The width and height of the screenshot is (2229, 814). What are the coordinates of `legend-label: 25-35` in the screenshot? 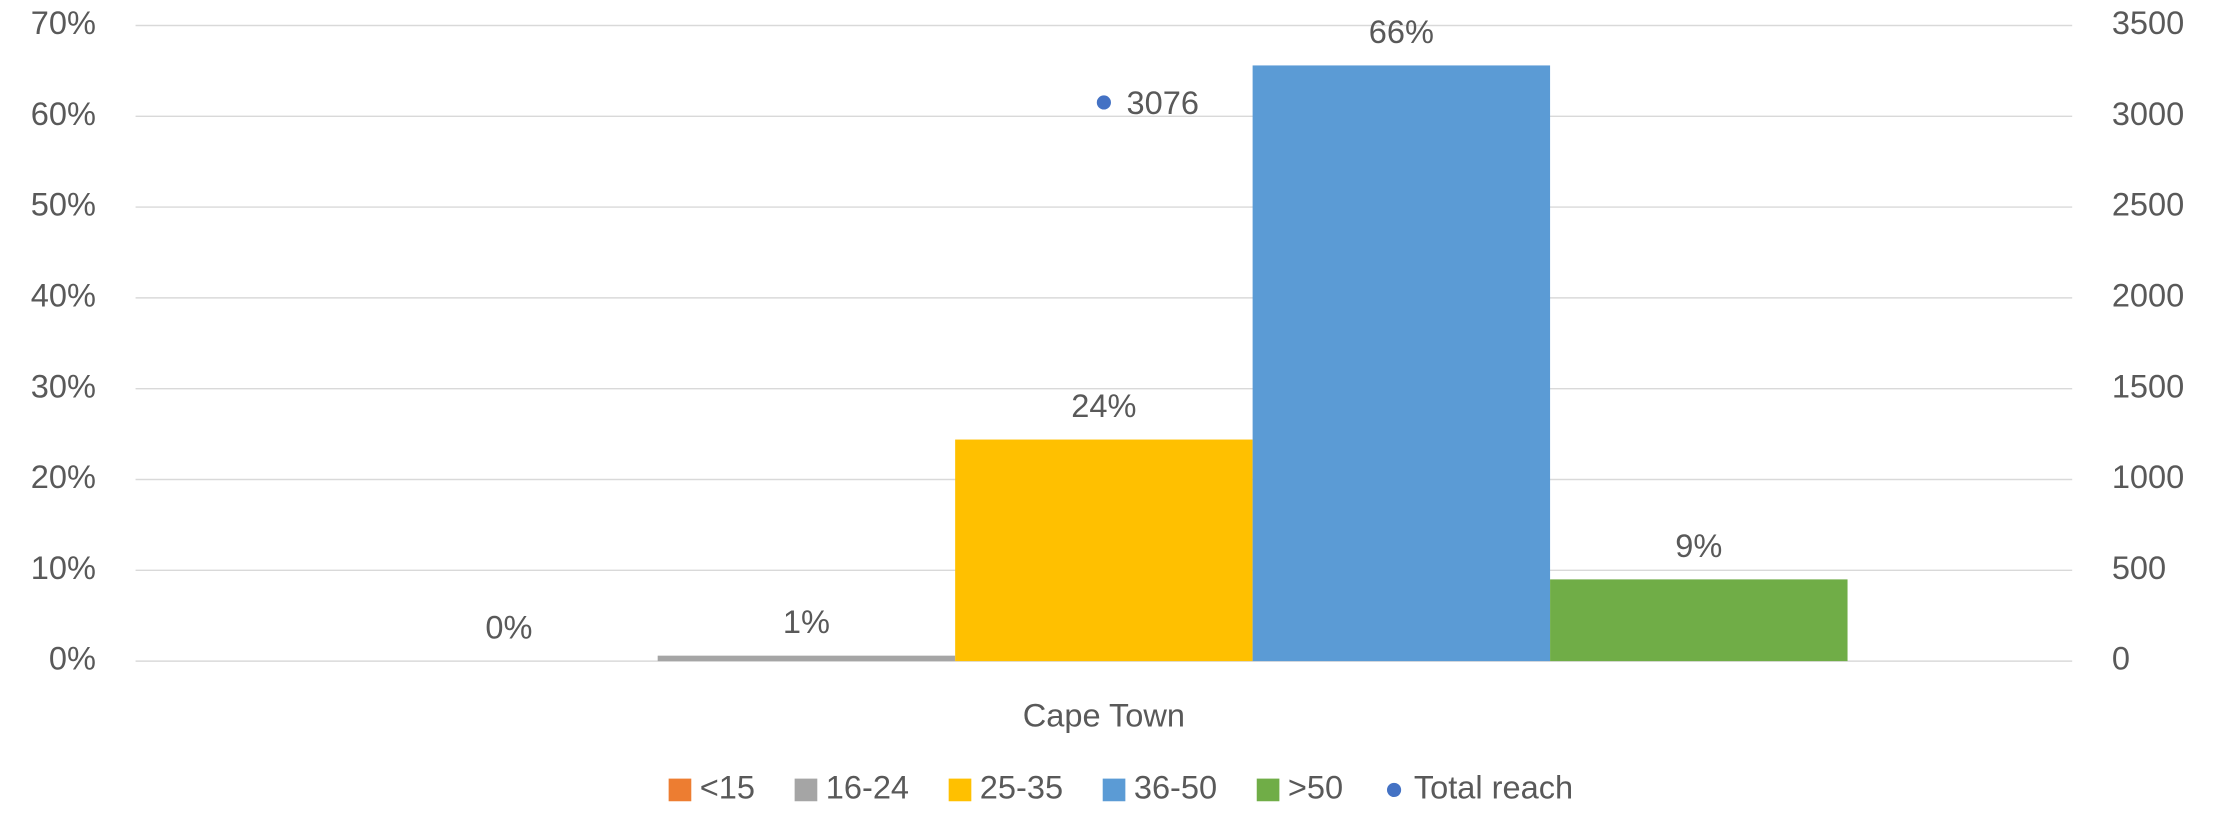 It's located at (1021, 788).